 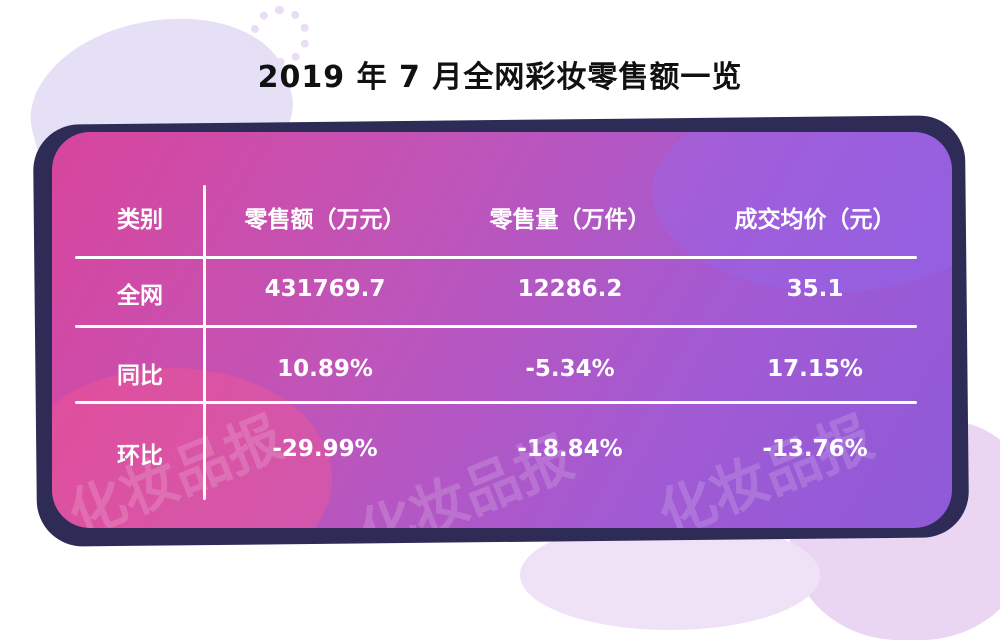 What do you see at coordinates (815, 220) in the screenshot?
I see `header-average-price: 成交均价（元）` at bounding box center [815, 220].